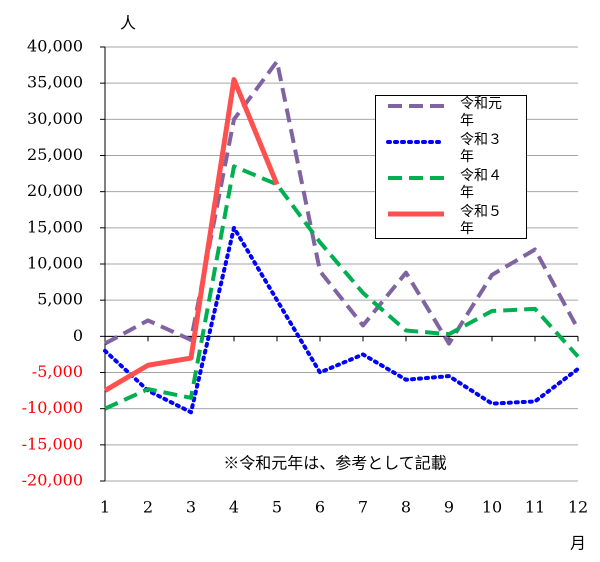 This screenshot has height=562, width=600. Describe the element at coordinates (481, 220) in the screenshot. I see `legend-label: 令和５年` at that location.